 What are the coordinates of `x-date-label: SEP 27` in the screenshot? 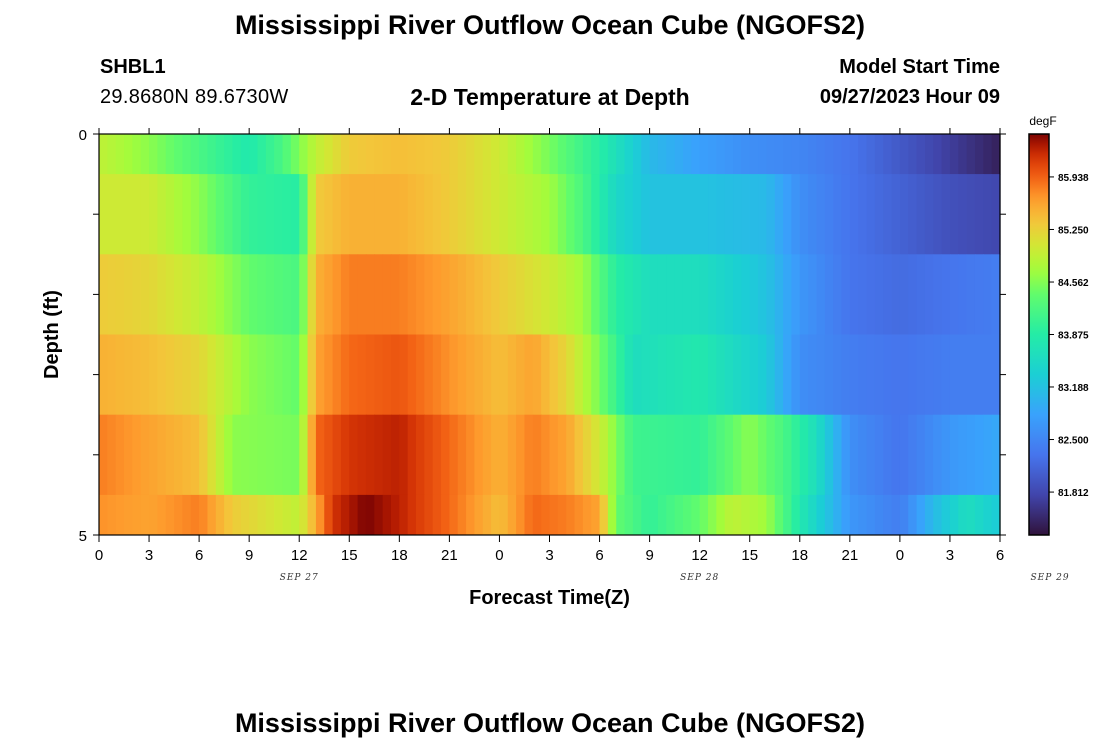 It's located at (299, 578).